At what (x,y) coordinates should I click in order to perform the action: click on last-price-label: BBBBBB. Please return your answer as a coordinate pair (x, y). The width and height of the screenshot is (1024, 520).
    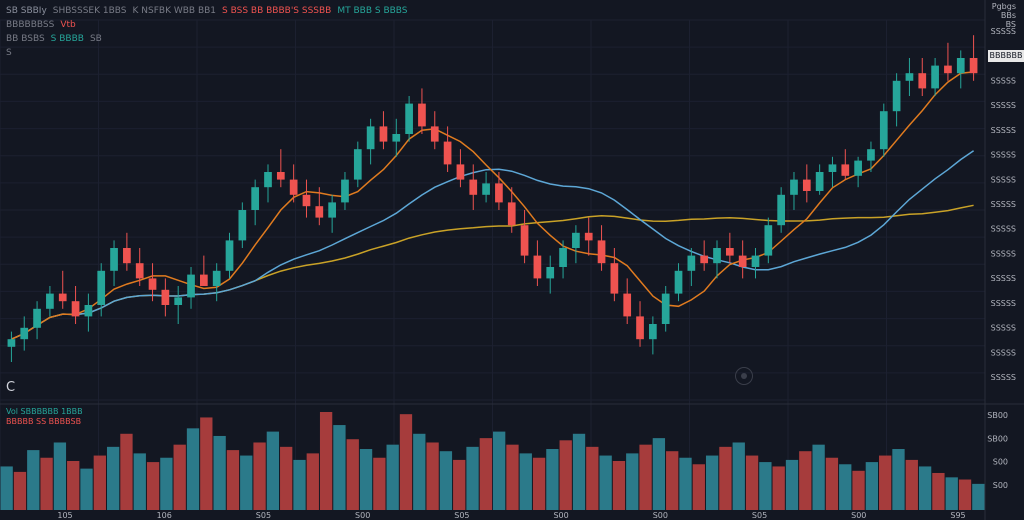
    Looking at the image, I should click on (1006, 56).